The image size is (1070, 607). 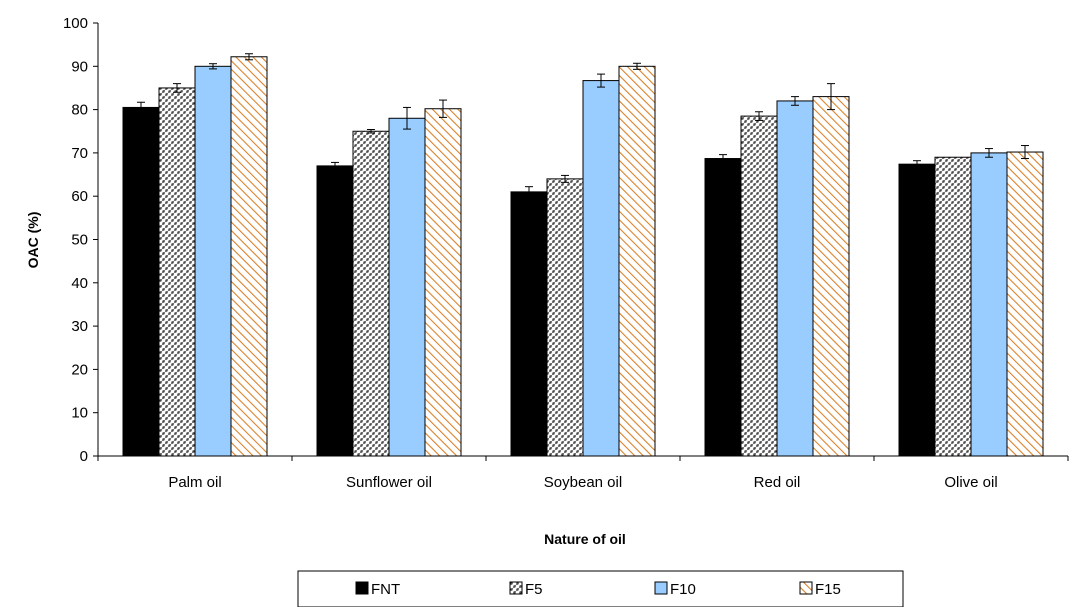 What do you see at coordinates (585, 539) in the screenshot?
I see `x-axis-title: Nature of oil` at bounding box center [585, 539].